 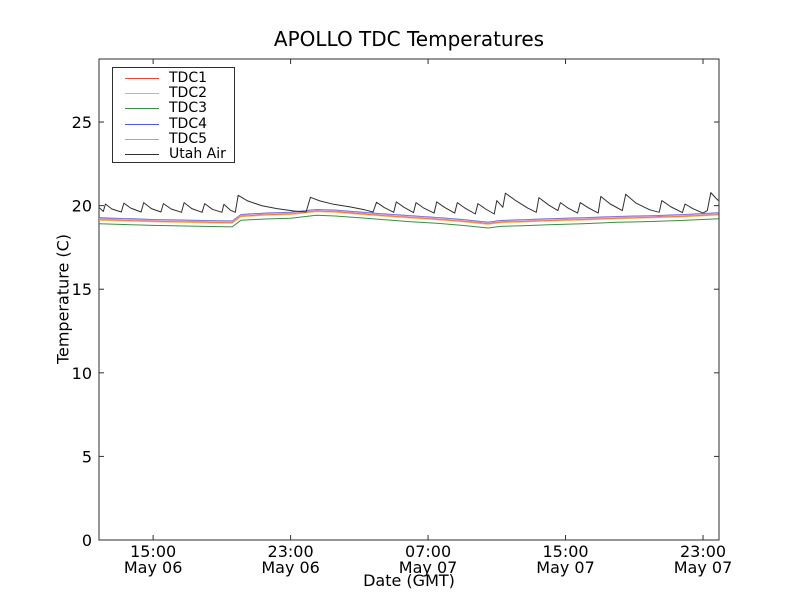 I want to click on x-axis-label: Date (GMT), so click(x=409, y=580).